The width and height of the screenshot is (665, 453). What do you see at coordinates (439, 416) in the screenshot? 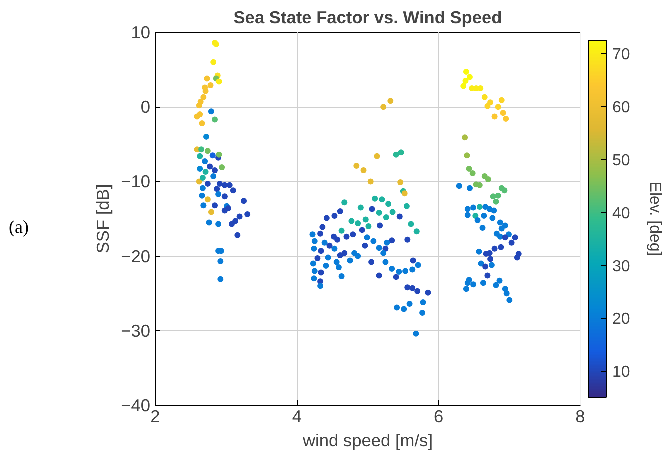
I see `x-tick-label: 6` at bounding box center [439, 416].